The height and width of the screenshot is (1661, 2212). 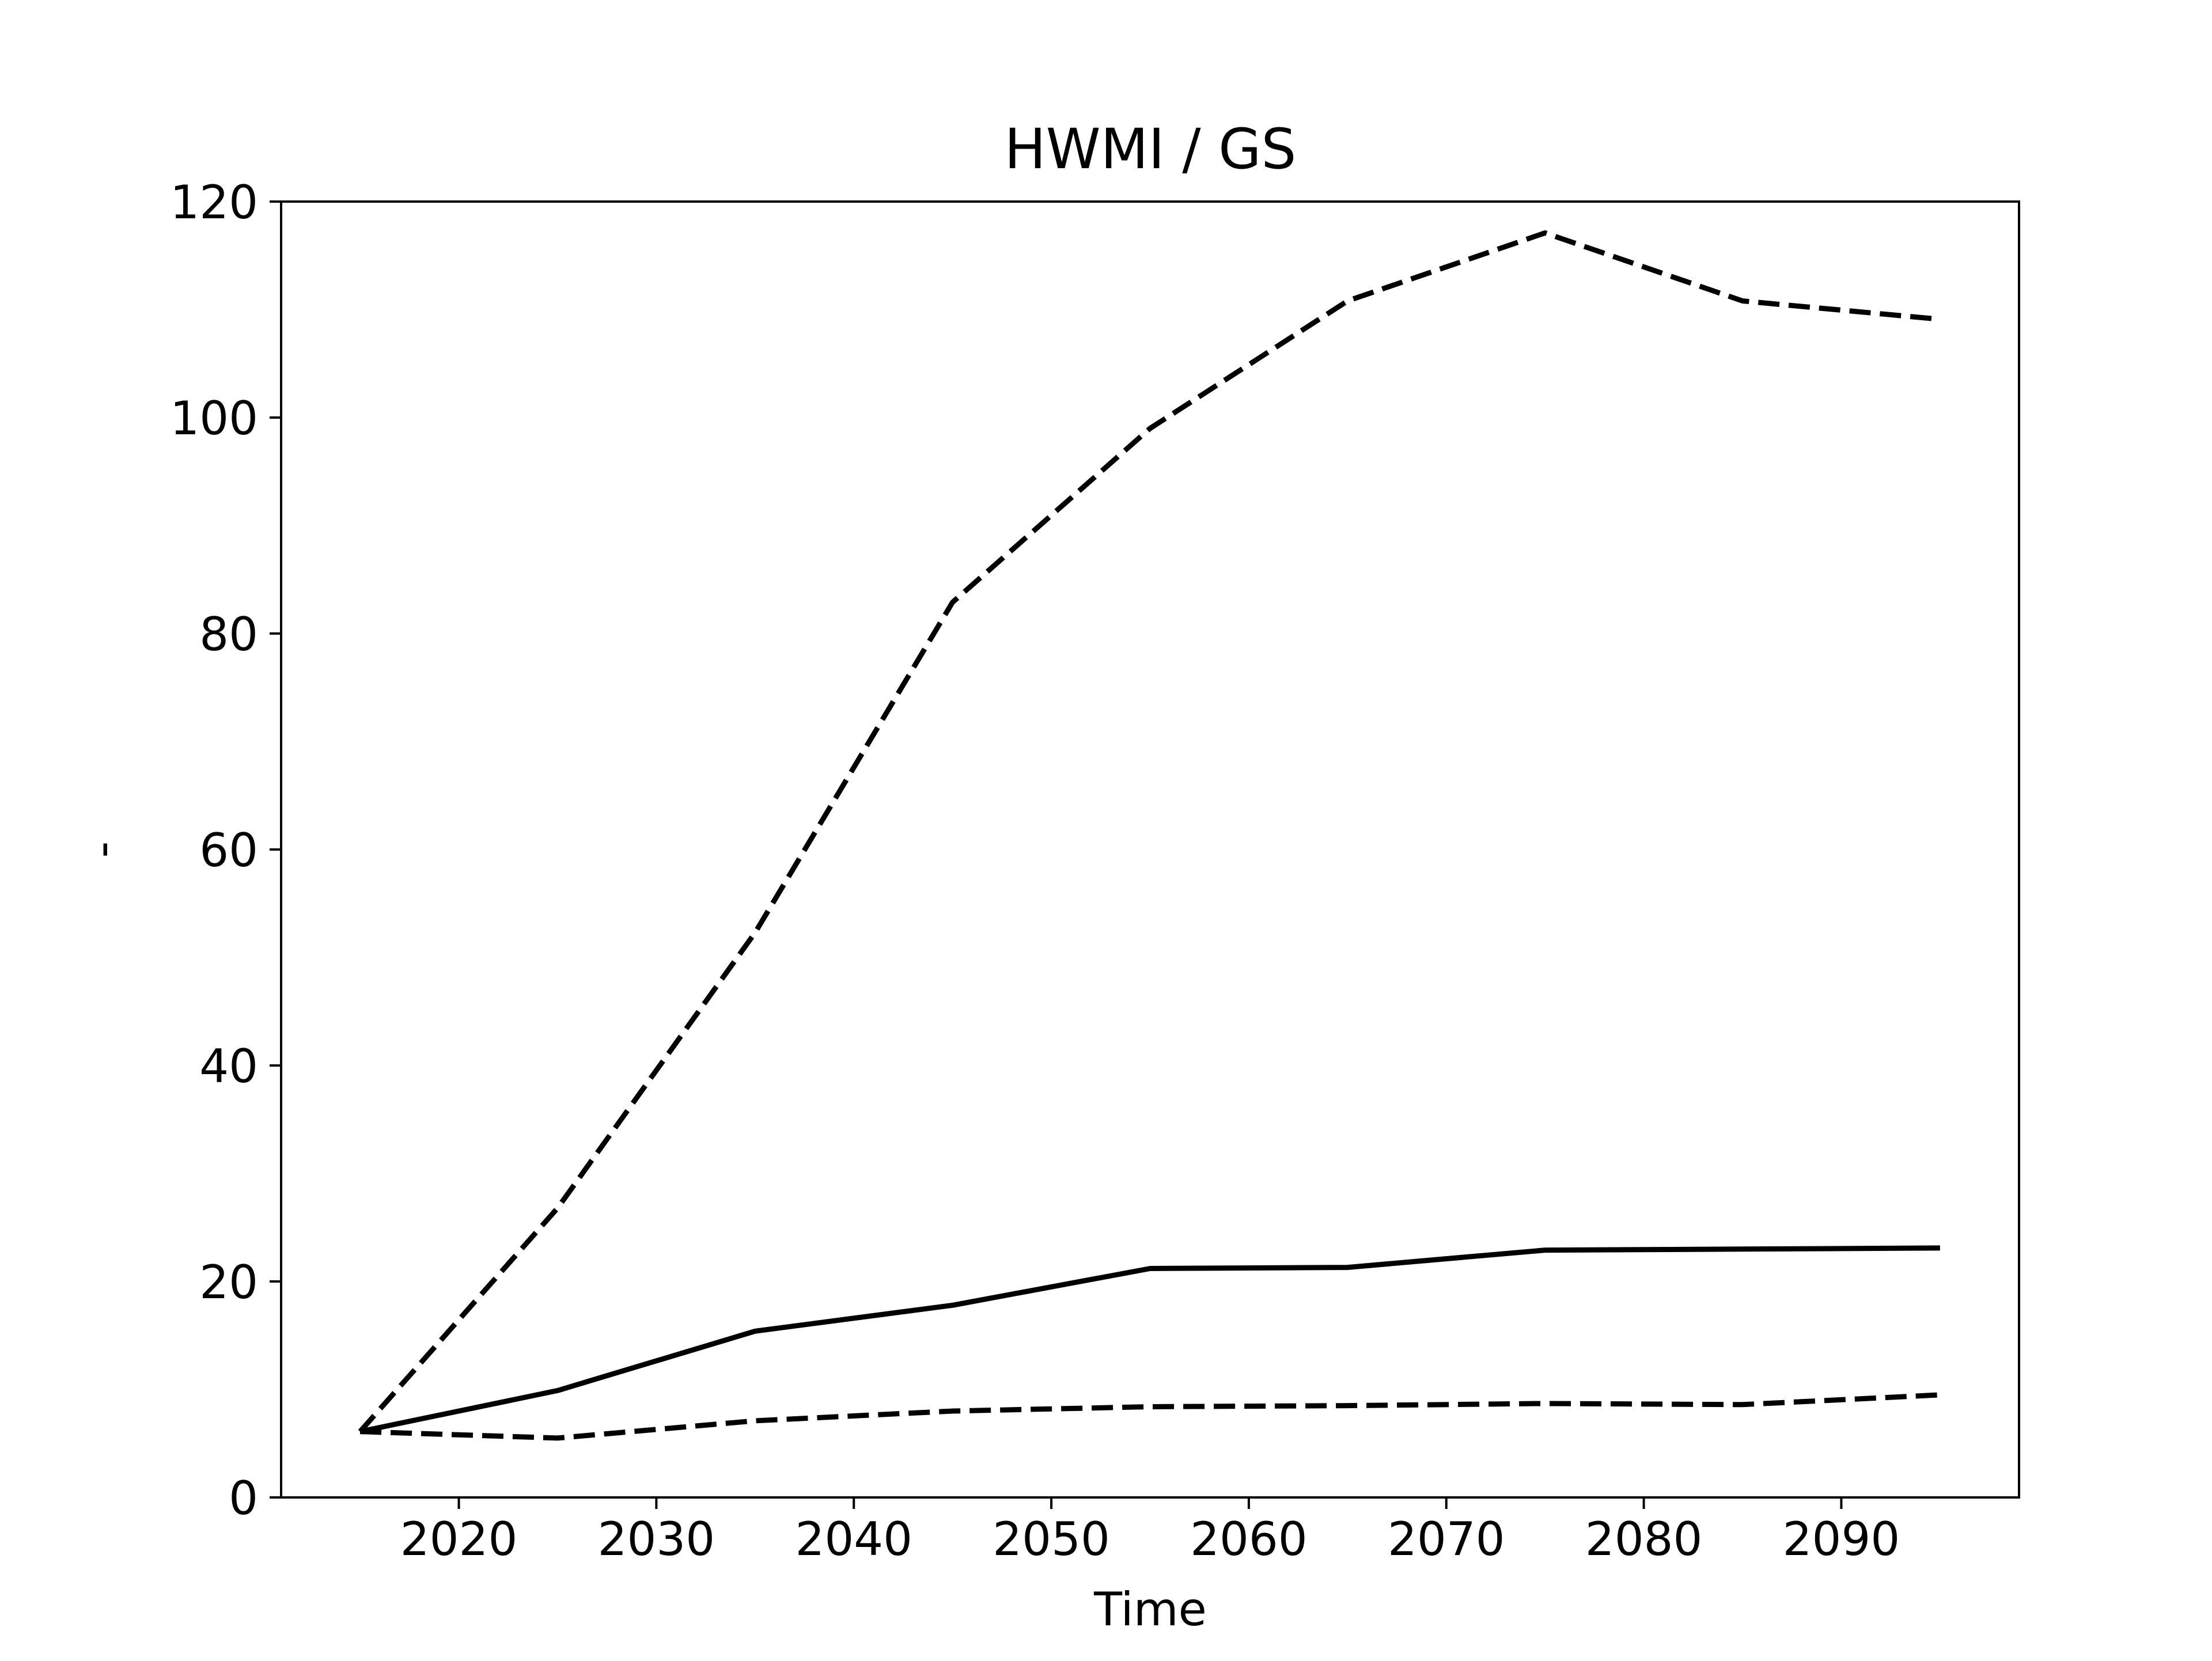 I want to click on x-tick-label-2070: 2070, so click(x=1446, y=1539).